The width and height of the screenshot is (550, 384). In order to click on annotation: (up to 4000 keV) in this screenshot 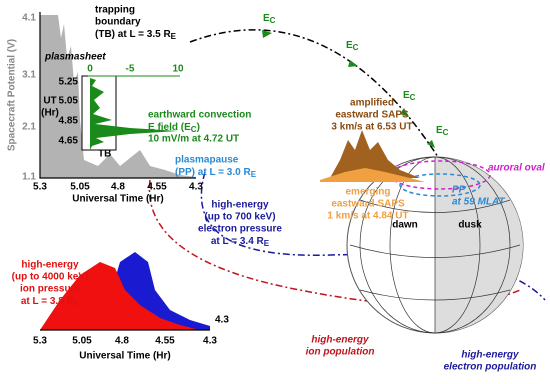, I will do `click(50, 277)`.